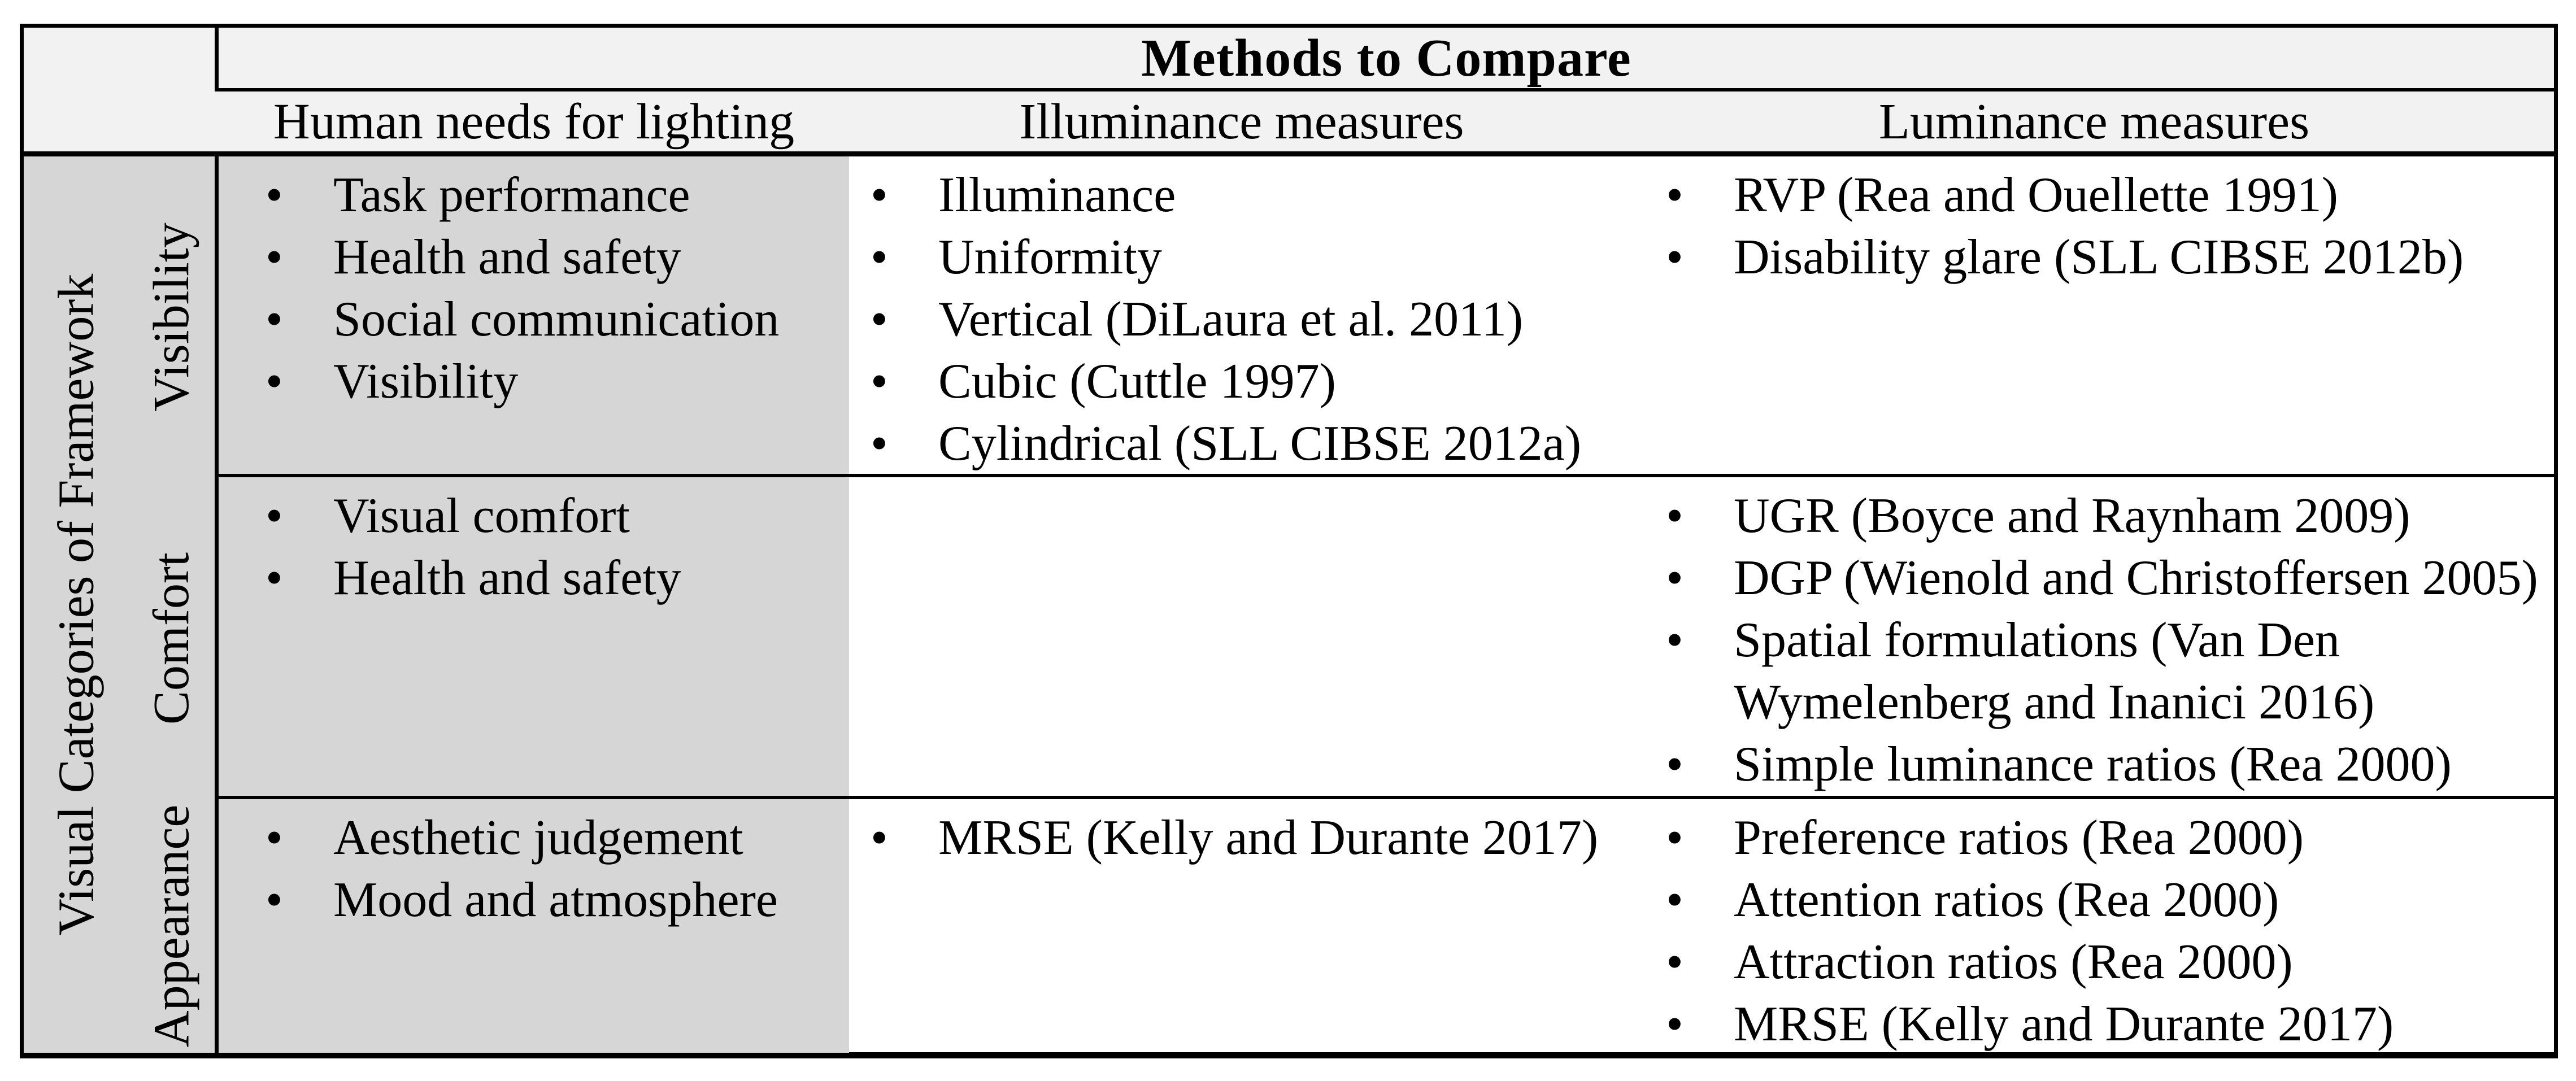 The width and height of the screenshot is (2576, 1081). Describe the element at coordinates (1137, 381) in the screenshot. I see `bullet-text: Cubic (Cuttle 1997)` at that location.